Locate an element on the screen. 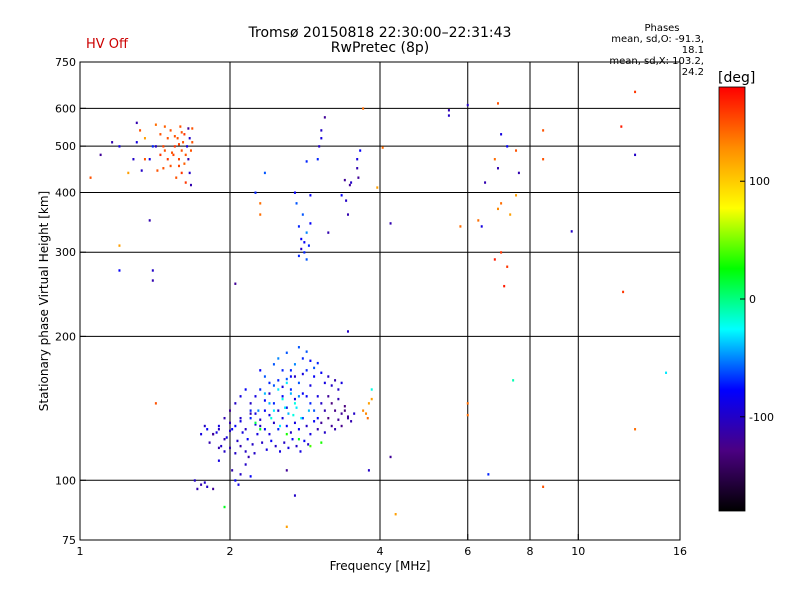  y-tick-label: 600 is located at coordinates (65, 108).